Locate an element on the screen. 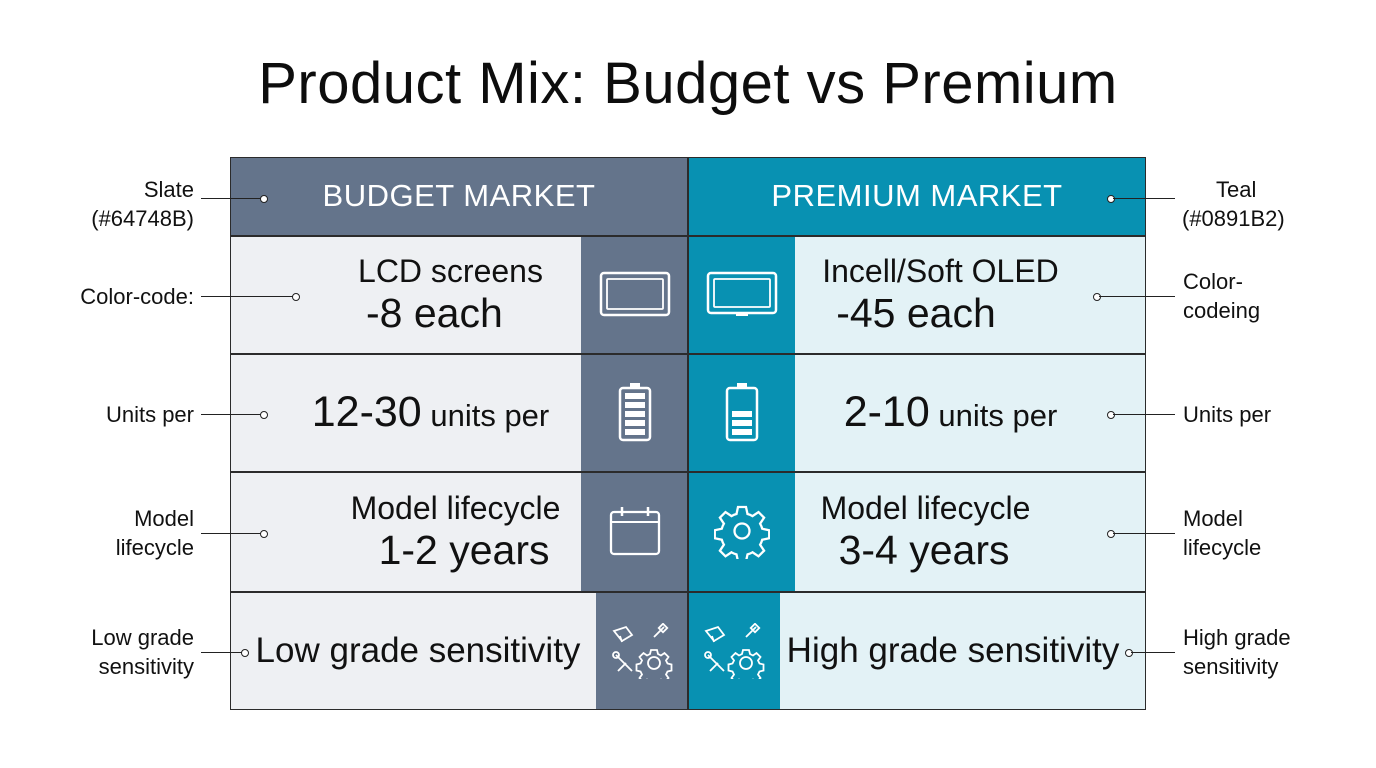 The height and width of the screenshot is (768, 1376). battery-half-icon is located at coordinates (741, 412).